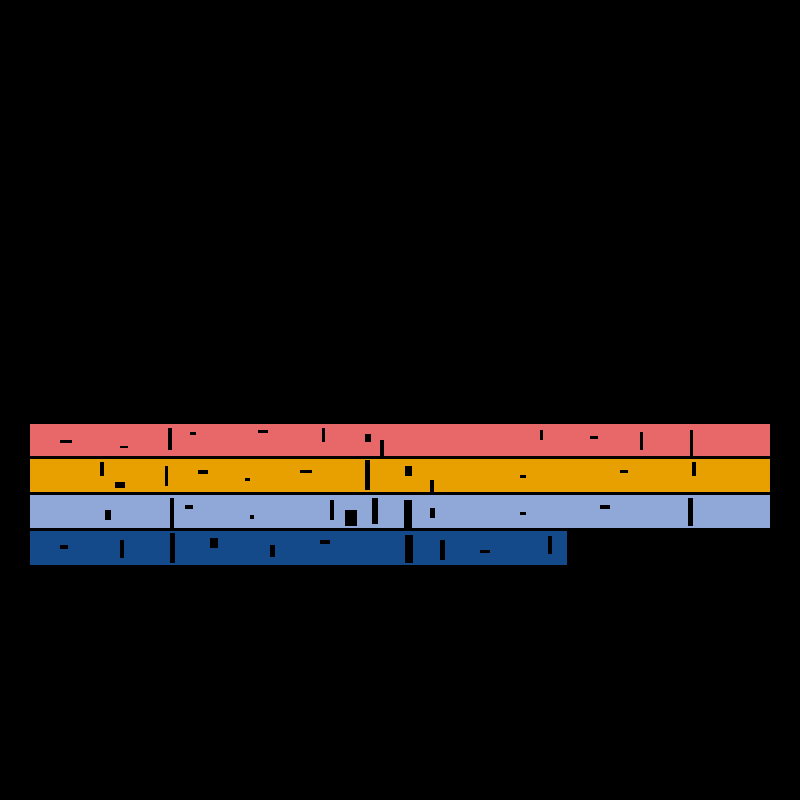 This screenshot has width=800, height=800. Describe the element at coordinates (298, 548) in the screenshot. I see `stripe-dark-blue` at that location.